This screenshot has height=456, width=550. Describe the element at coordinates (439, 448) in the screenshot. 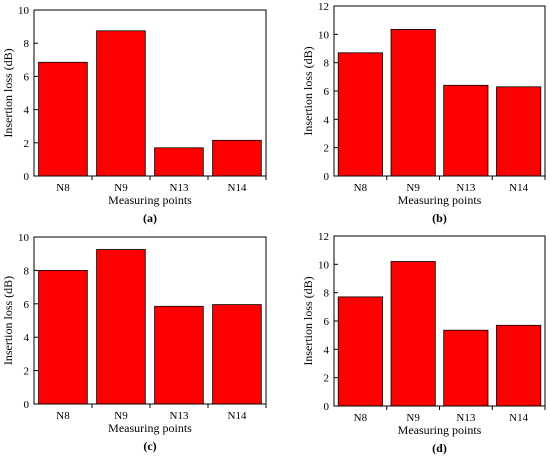

I see `panel-label: (d)` at that location.